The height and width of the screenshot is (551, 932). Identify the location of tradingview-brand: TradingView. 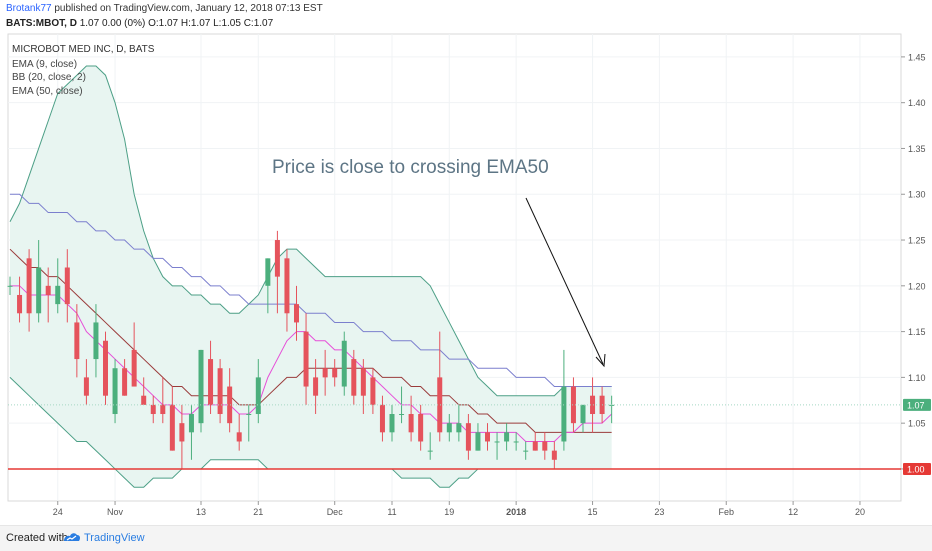
(114, 538).